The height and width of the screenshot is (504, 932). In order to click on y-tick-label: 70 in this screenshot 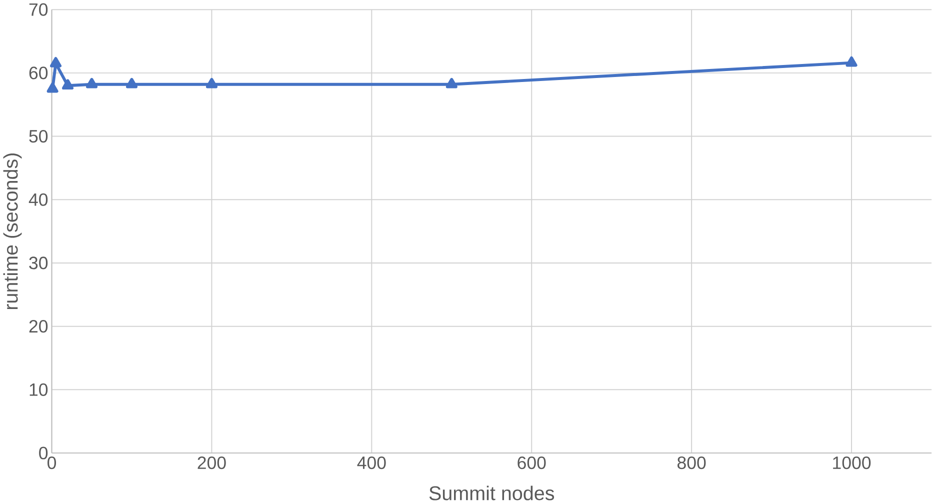, I will do `click(38, 10)`.